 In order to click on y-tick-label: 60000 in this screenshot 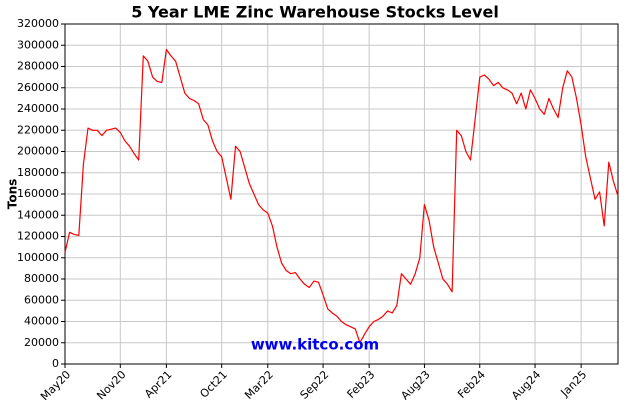, I will do `click(41, 299)`.